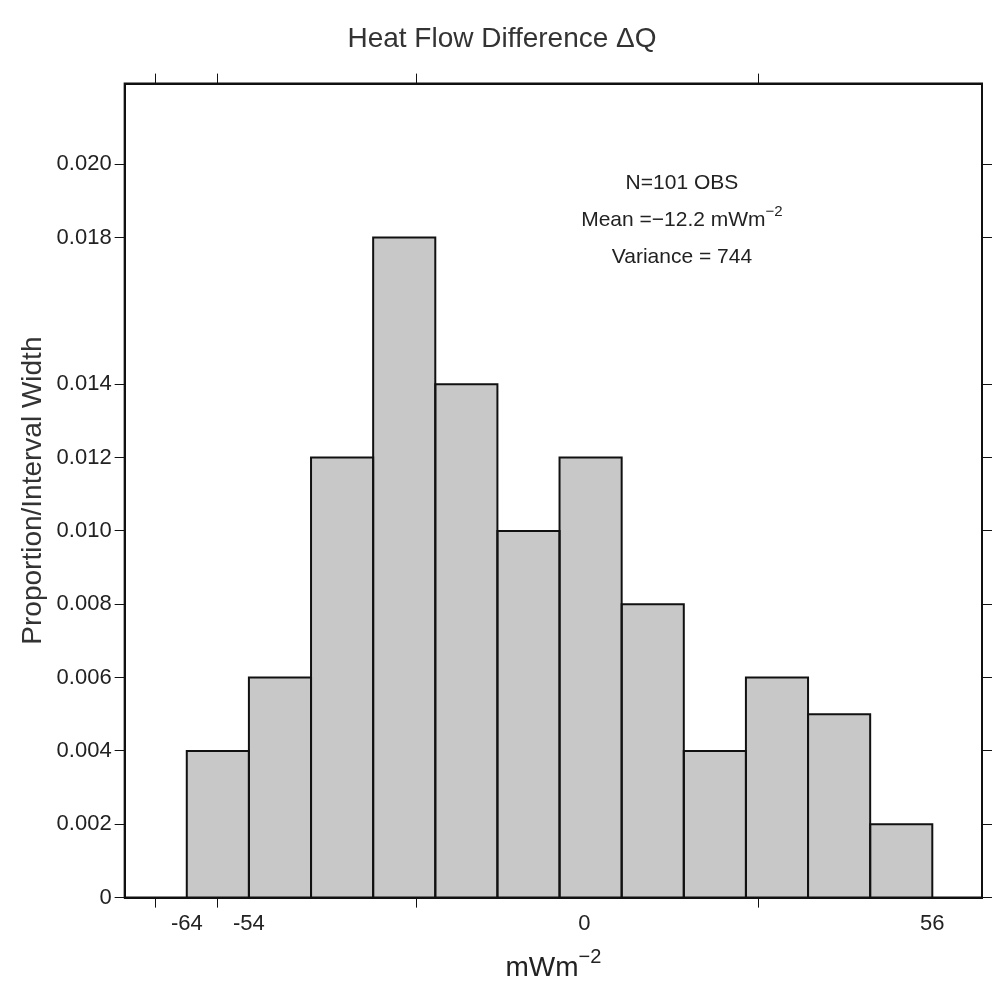 Image resolution: width=1007 pixels, height=1000 pixels. Describe the element at coordinates (584, 922) in the screenshot. I see `x-tick-label: 0` at that location.